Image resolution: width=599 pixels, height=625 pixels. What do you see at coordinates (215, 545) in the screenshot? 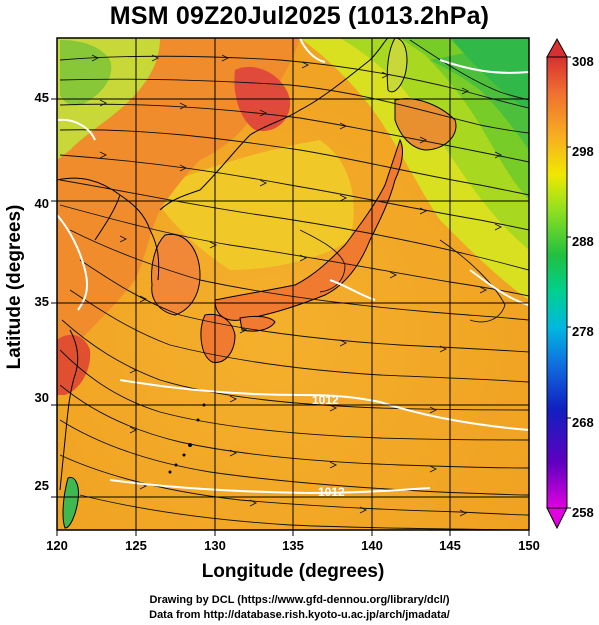
I see `x-tick-label: 130` at bounding box center [215, 545].